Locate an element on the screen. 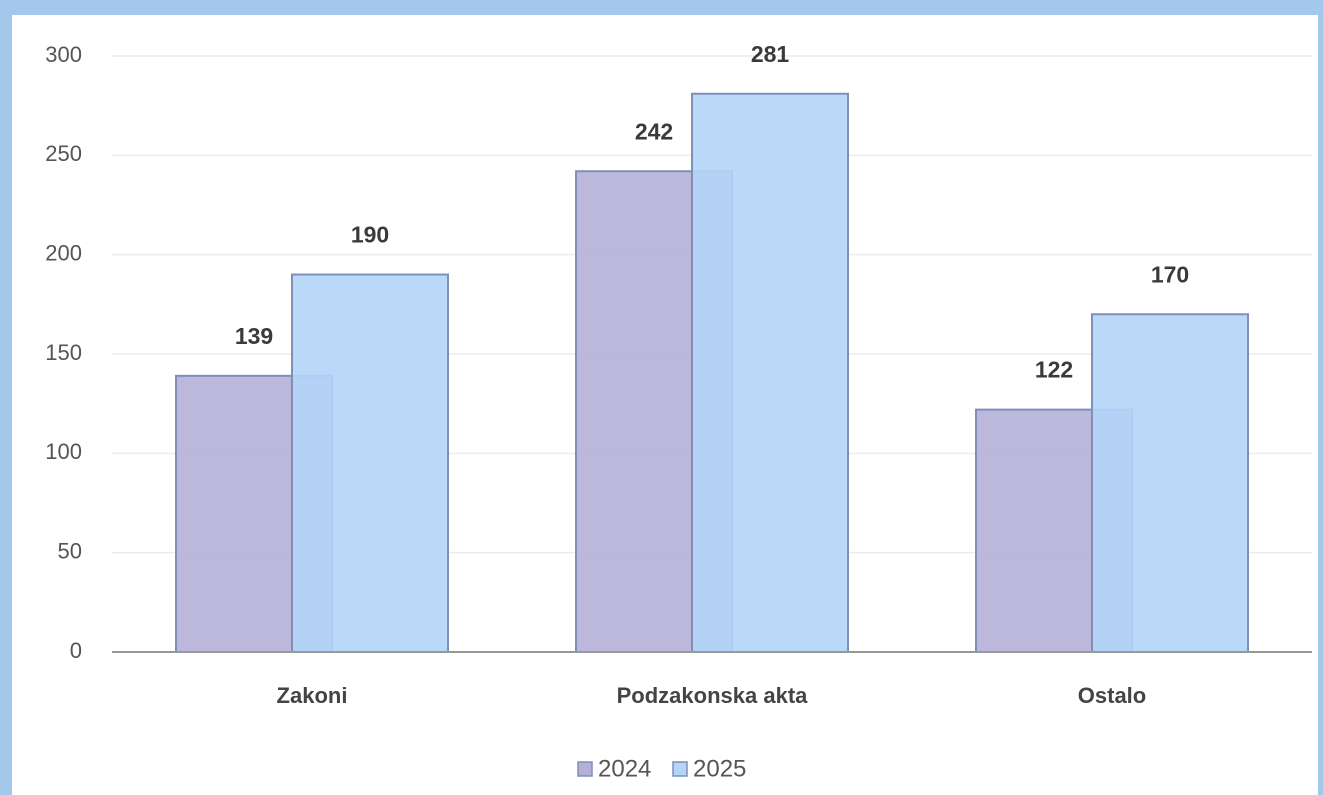  data-label: 170 is located at coordinates (1170, 274).